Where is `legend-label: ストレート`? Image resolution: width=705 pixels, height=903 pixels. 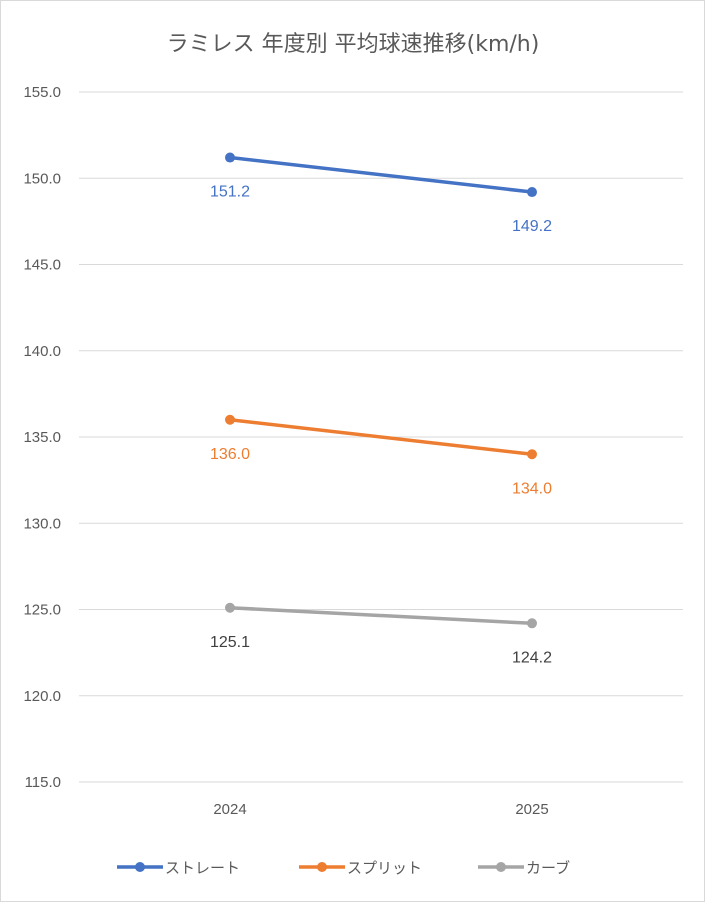 legend-label: ストレート is located at coordinates (202, 868).